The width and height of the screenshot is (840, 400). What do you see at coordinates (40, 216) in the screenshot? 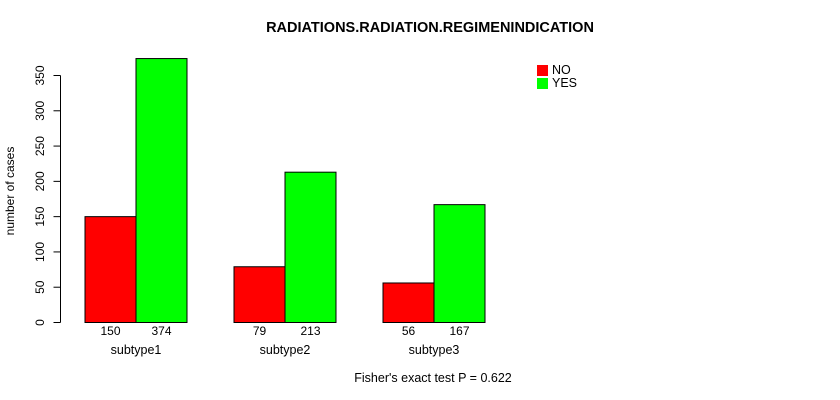
I see `y-tick-label: 150` at bounding box center [40, 216].